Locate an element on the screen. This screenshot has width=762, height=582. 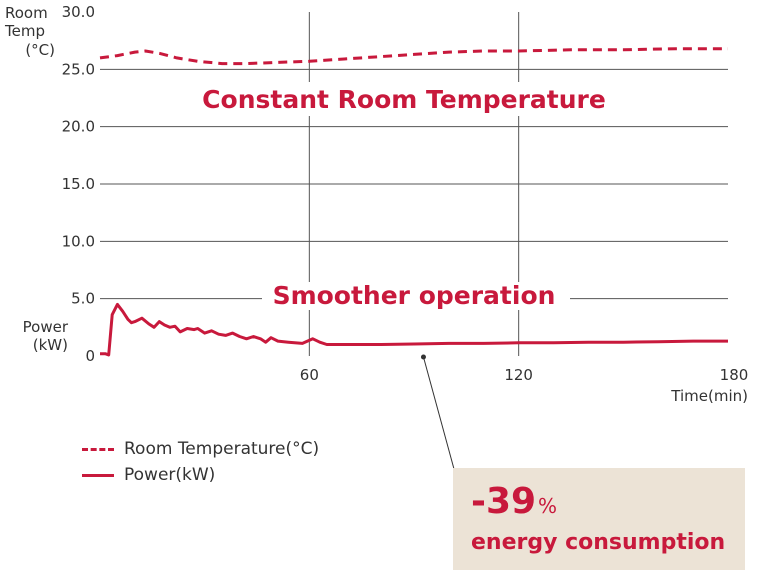
y-axis-title: Room is located at coordinates (26, 13).